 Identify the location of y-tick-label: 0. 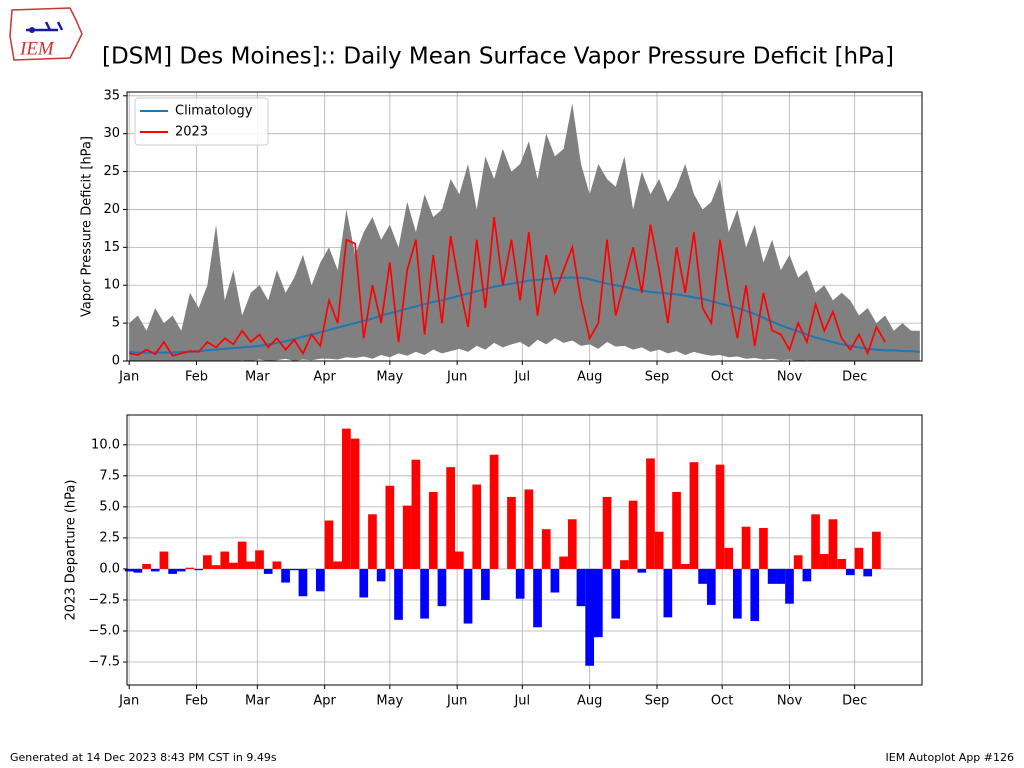
(116, 361).